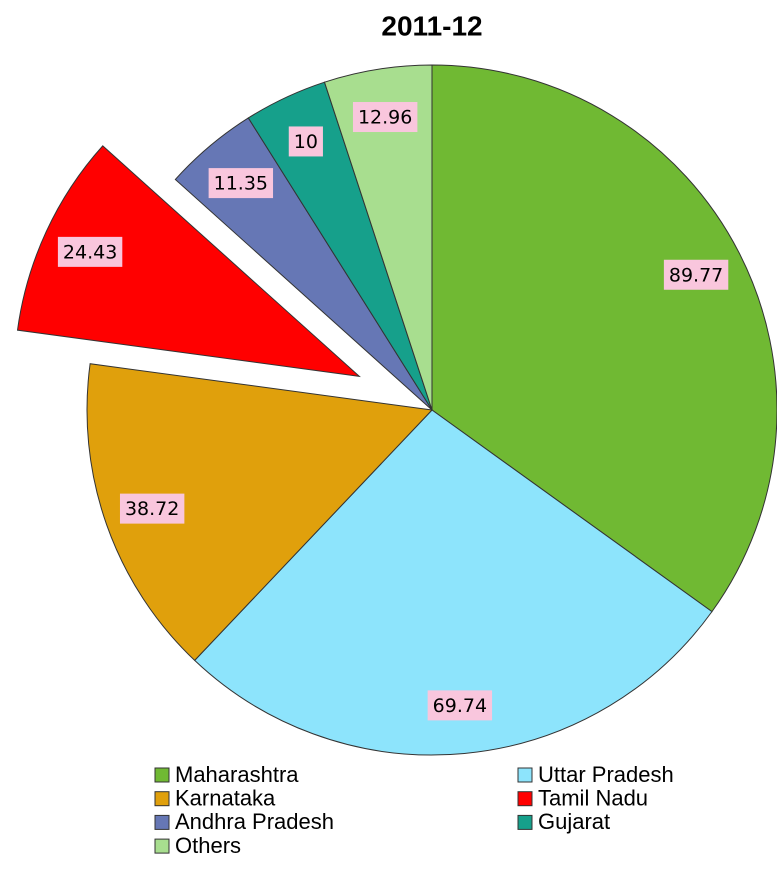 The image size is (777, 894). I want to click on data-label: 10, so click(306, 142).